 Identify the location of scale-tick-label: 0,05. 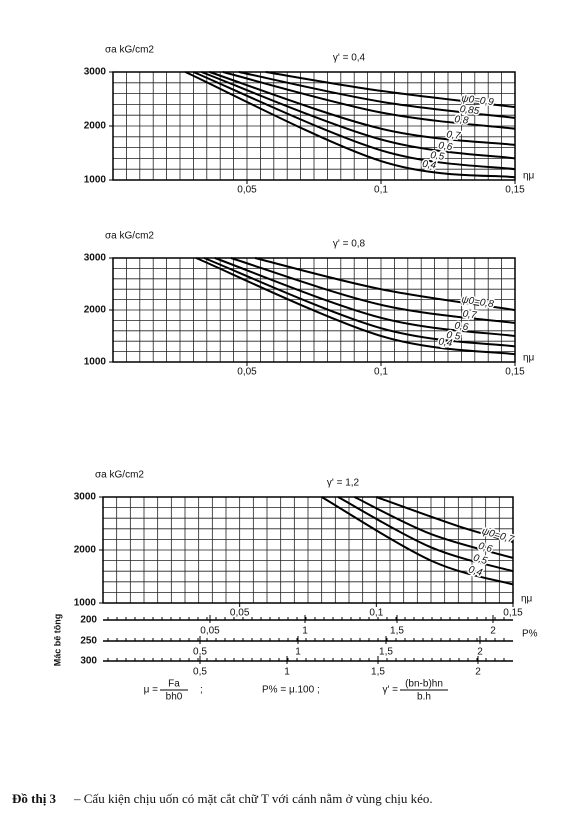
(210, 631).